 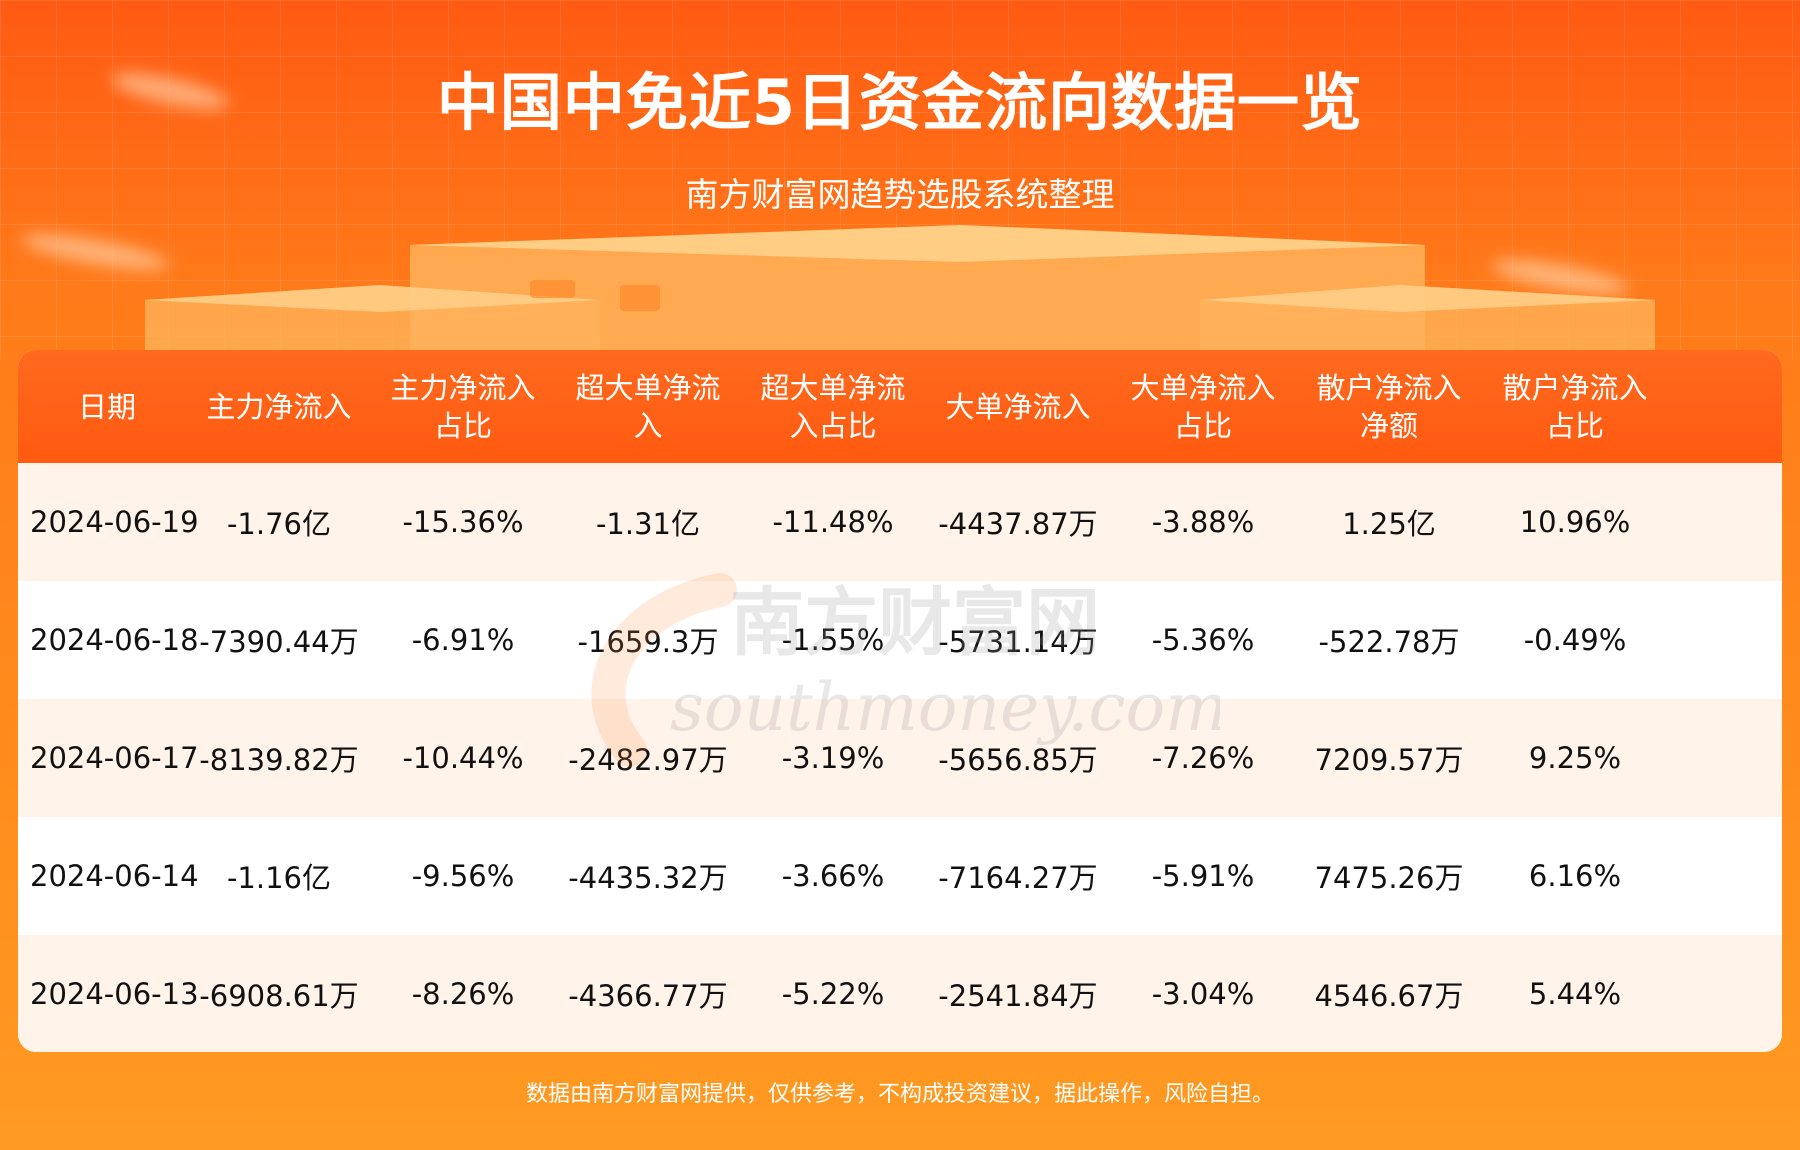 What do you see at coordinates (648, 642) in the screenshot?
I see `cell-super-large: -1659.3万` at bounding box center [648, 642].